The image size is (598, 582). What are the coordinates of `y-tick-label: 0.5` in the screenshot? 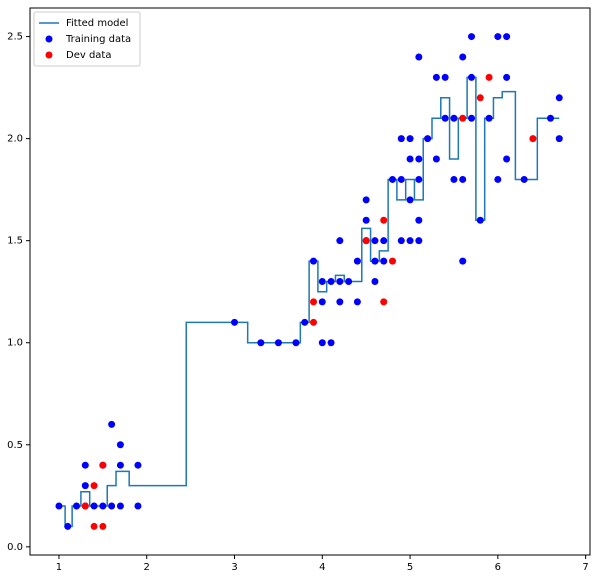 It's located at (15, 445).